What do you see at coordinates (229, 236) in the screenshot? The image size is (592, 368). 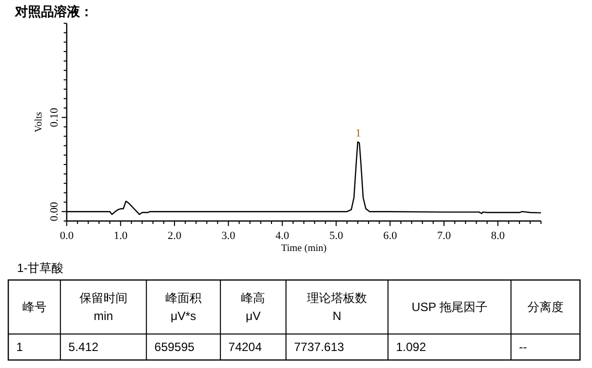 I see `x-tick-label: 3.0` at bounding box center [229, 236].